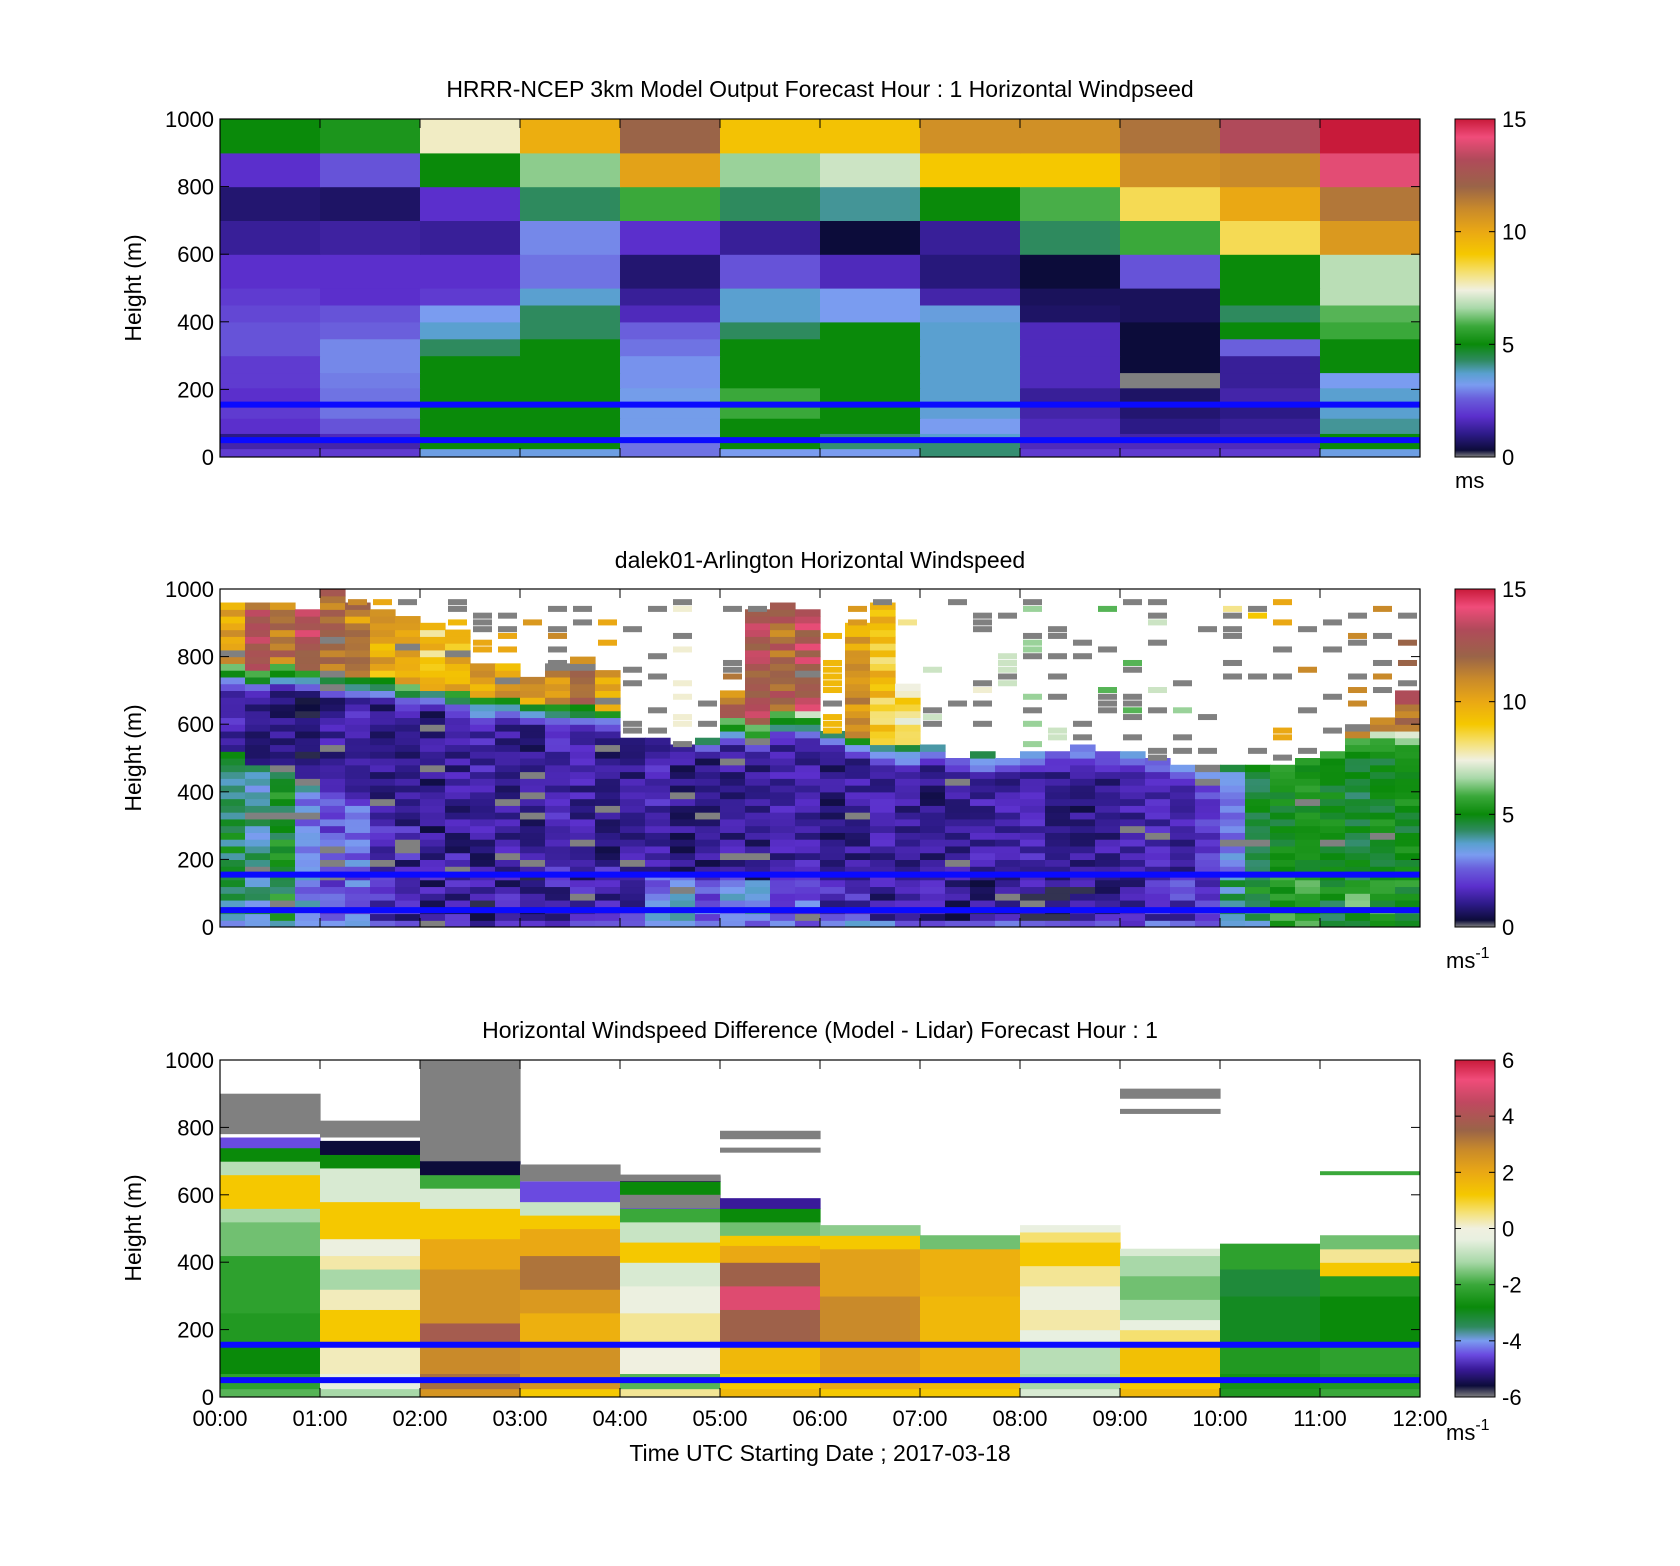 The image size is (1680, 1566). Describe the element at coordinates (195, 254) in the screenshot. I see `y-tick-label: 600` at that location.